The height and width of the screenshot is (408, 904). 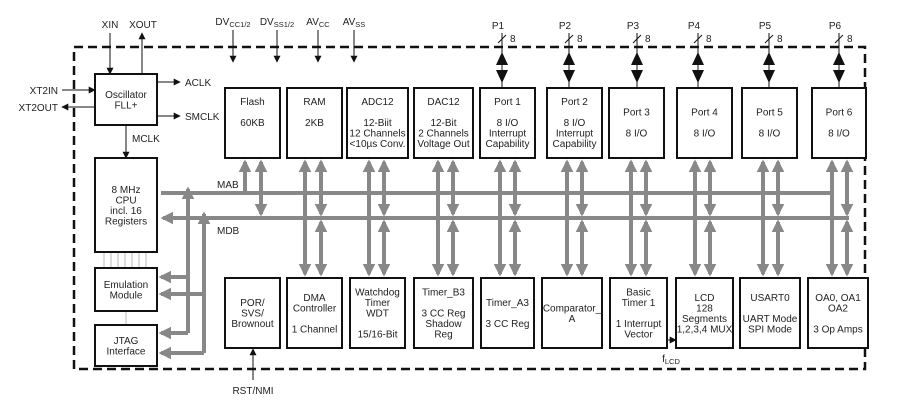 What do you see at coordinates (38, 108) in the screenshot?
I see `xt2out-label: XT2OUT` at bounding box center [38, 108].